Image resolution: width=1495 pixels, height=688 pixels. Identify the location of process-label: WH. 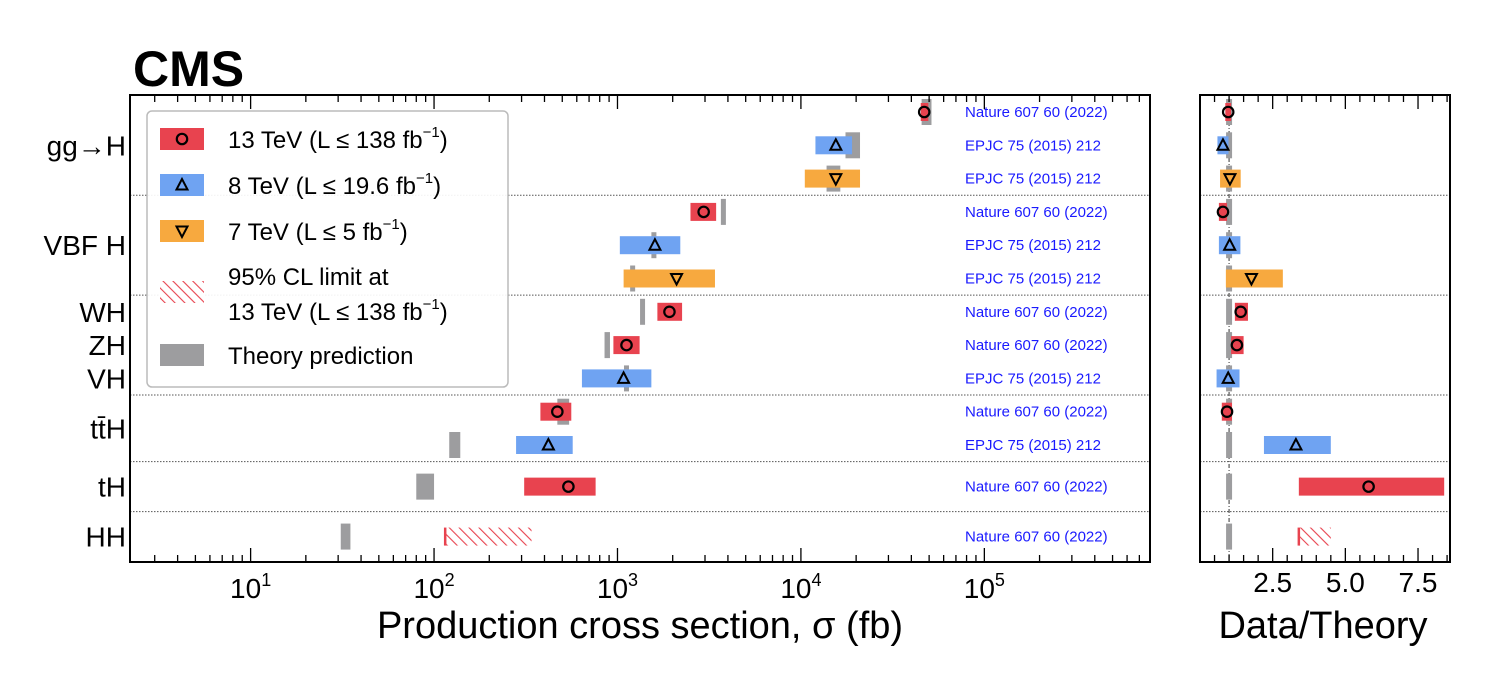
(102, 312).